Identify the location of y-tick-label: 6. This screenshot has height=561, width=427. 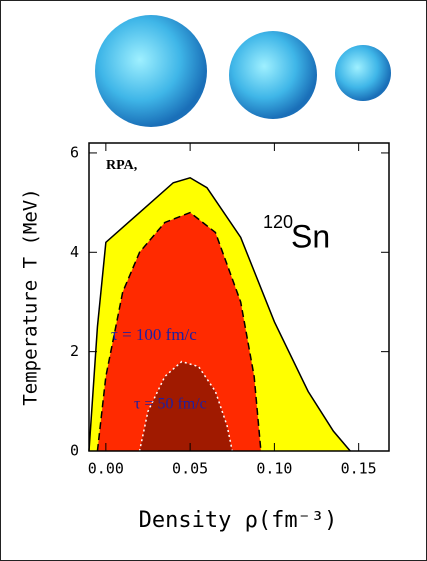
(74, 152).